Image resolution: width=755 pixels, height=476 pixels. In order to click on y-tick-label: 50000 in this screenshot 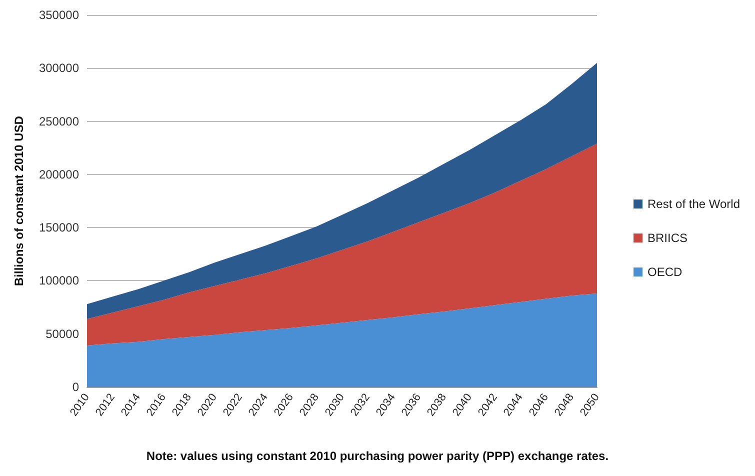, I will do `click(63, 333)`.